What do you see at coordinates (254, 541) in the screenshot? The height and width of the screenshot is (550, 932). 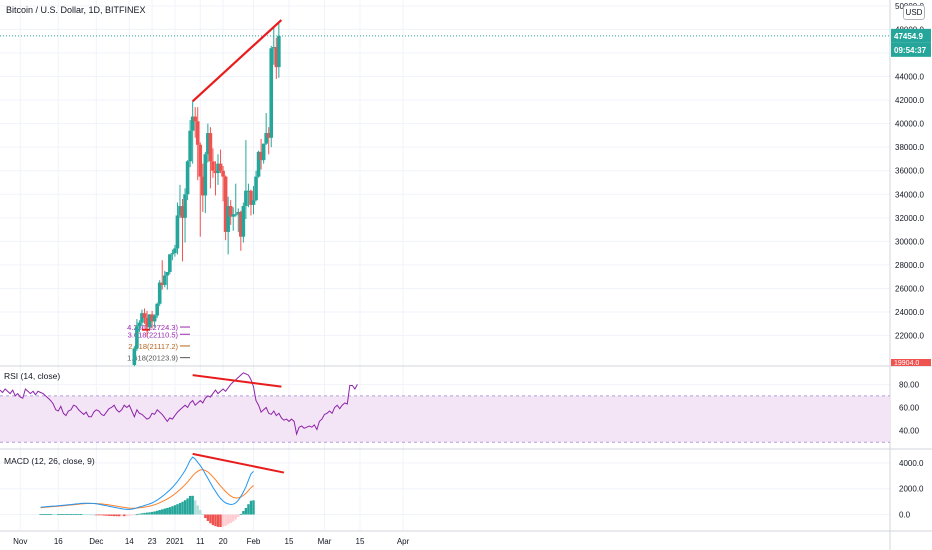 I see `x-tick-label: Feb` at bounding box center [254, 541].